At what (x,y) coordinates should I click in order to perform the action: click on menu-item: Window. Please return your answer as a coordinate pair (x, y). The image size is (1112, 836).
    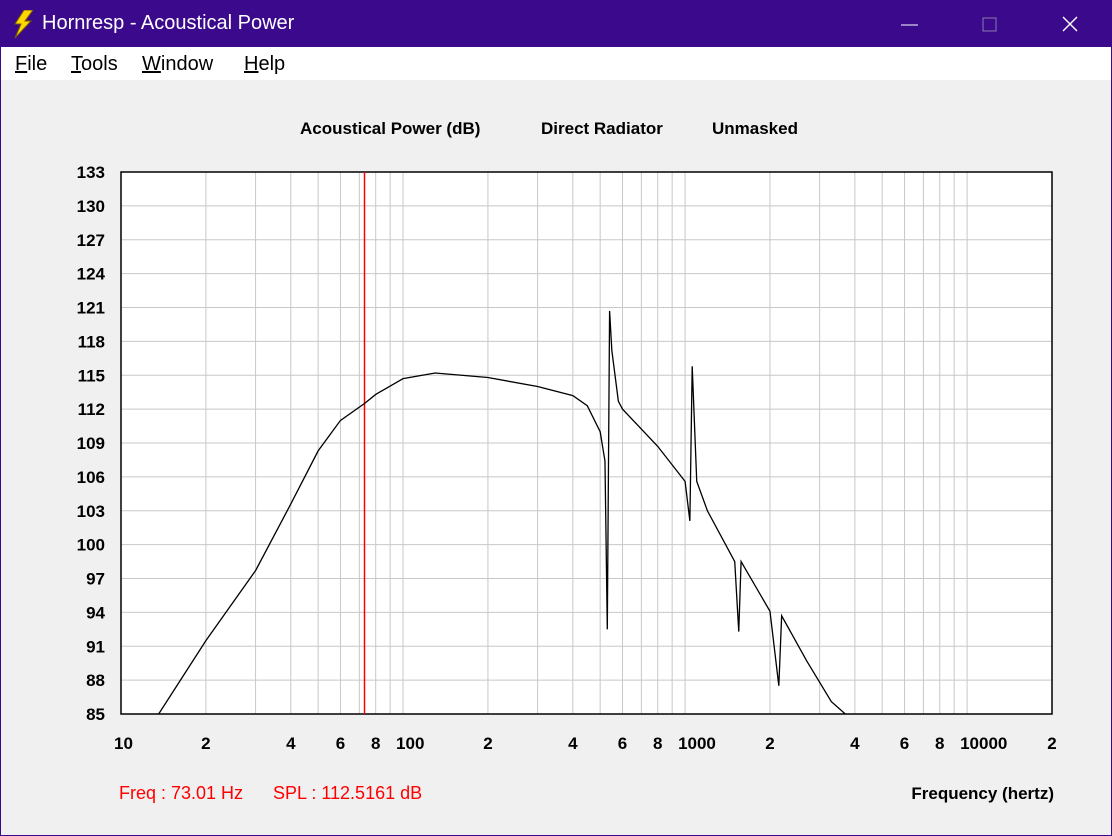
    Looking at the image, I should click on (178, 64).